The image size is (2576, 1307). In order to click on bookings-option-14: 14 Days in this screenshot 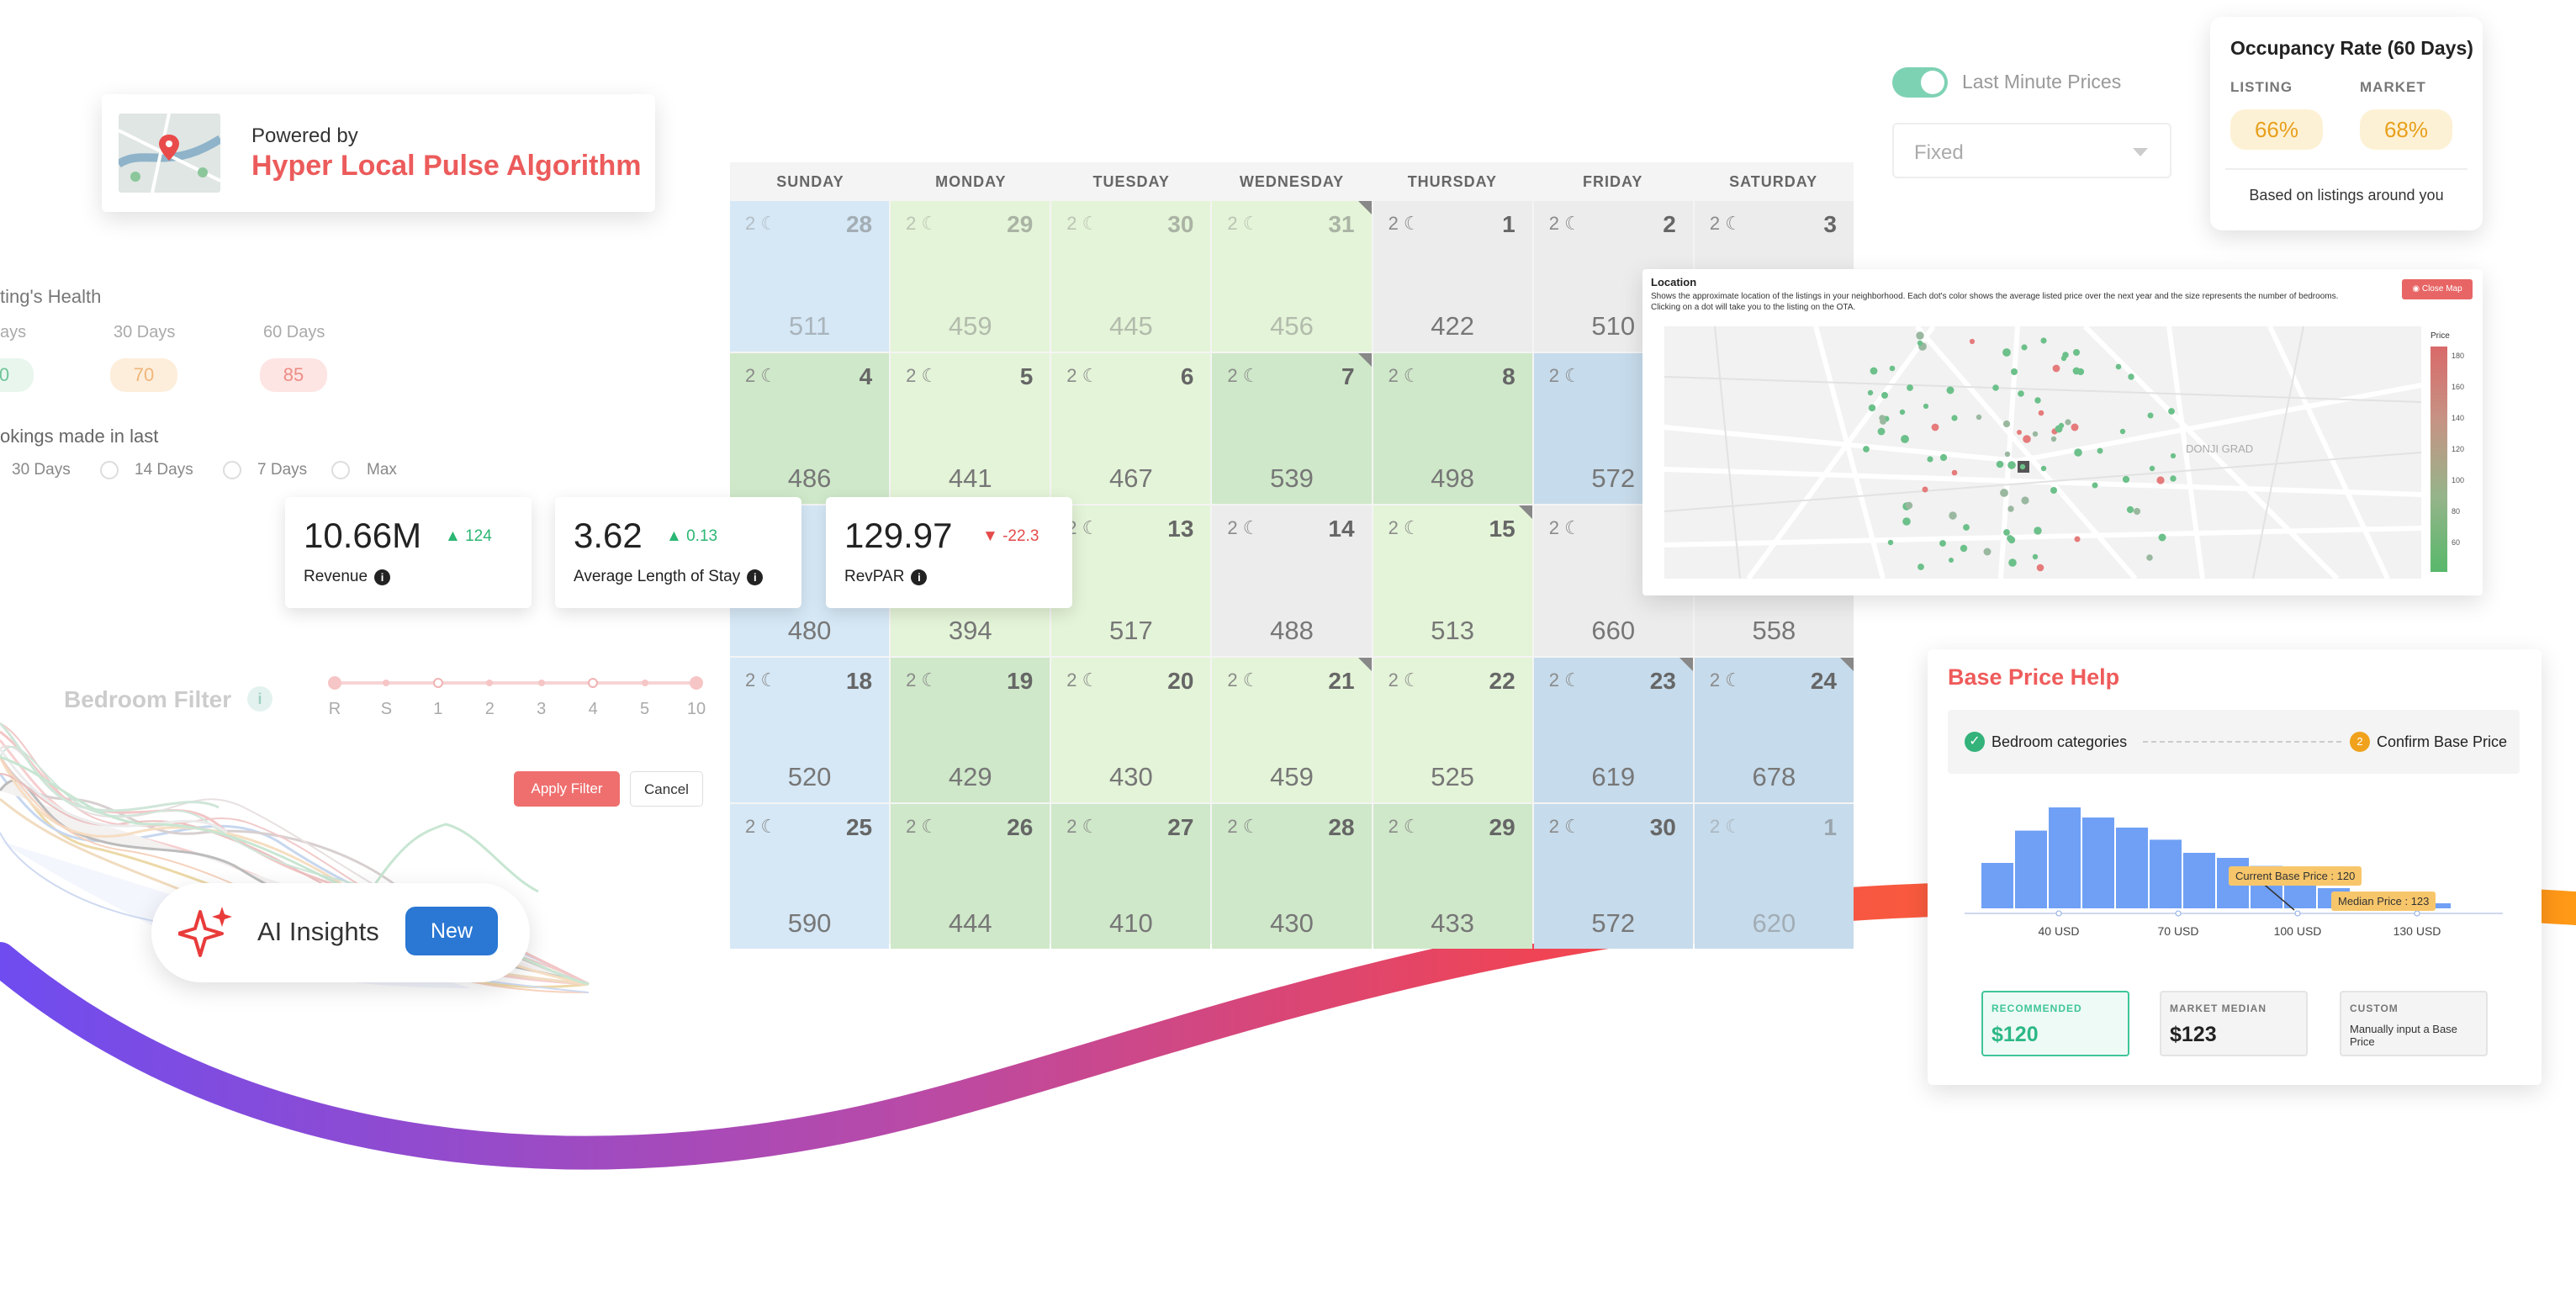, I will do `click(164, 470)`.